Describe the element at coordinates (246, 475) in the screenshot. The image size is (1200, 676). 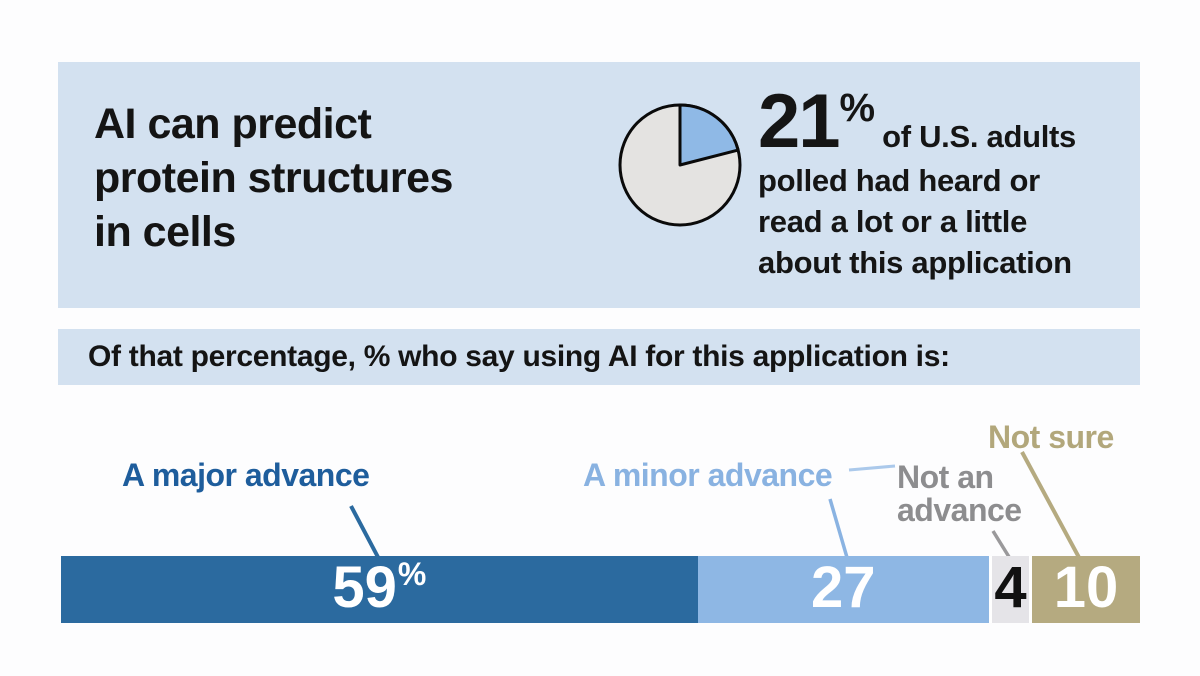
I see `label-major-advance: A major advance` at that location.